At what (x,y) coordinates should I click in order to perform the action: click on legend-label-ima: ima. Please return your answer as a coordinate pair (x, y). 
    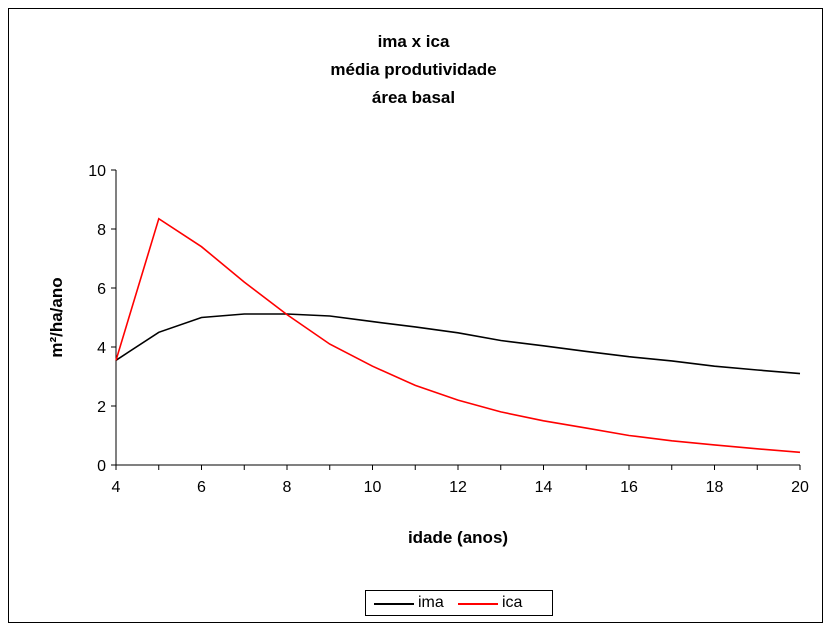
    Looking at the image, I should click on (431, 602).